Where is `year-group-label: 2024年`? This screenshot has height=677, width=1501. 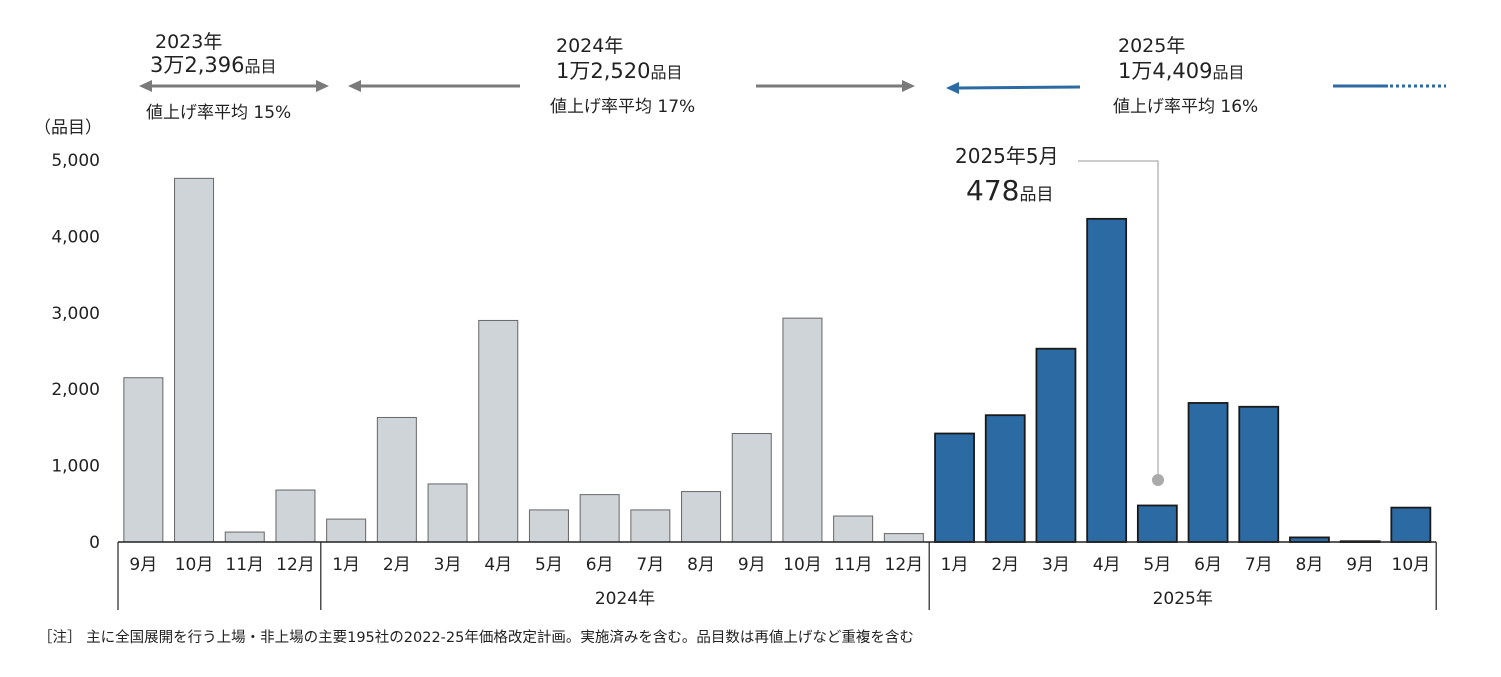
year-group-label: 2024年 is located at coordinates (625, 599).